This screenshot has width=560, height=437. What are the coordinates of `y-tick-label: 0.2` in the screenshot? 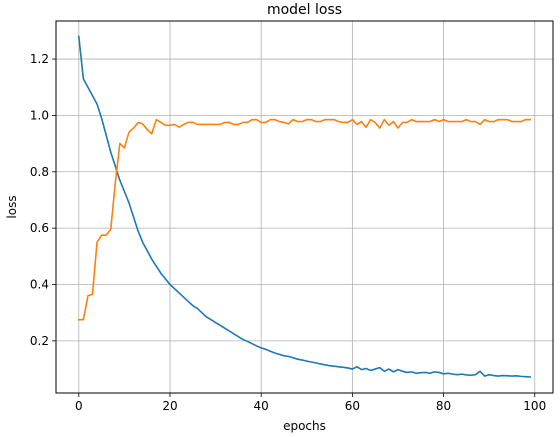 It's located at (39, 341).